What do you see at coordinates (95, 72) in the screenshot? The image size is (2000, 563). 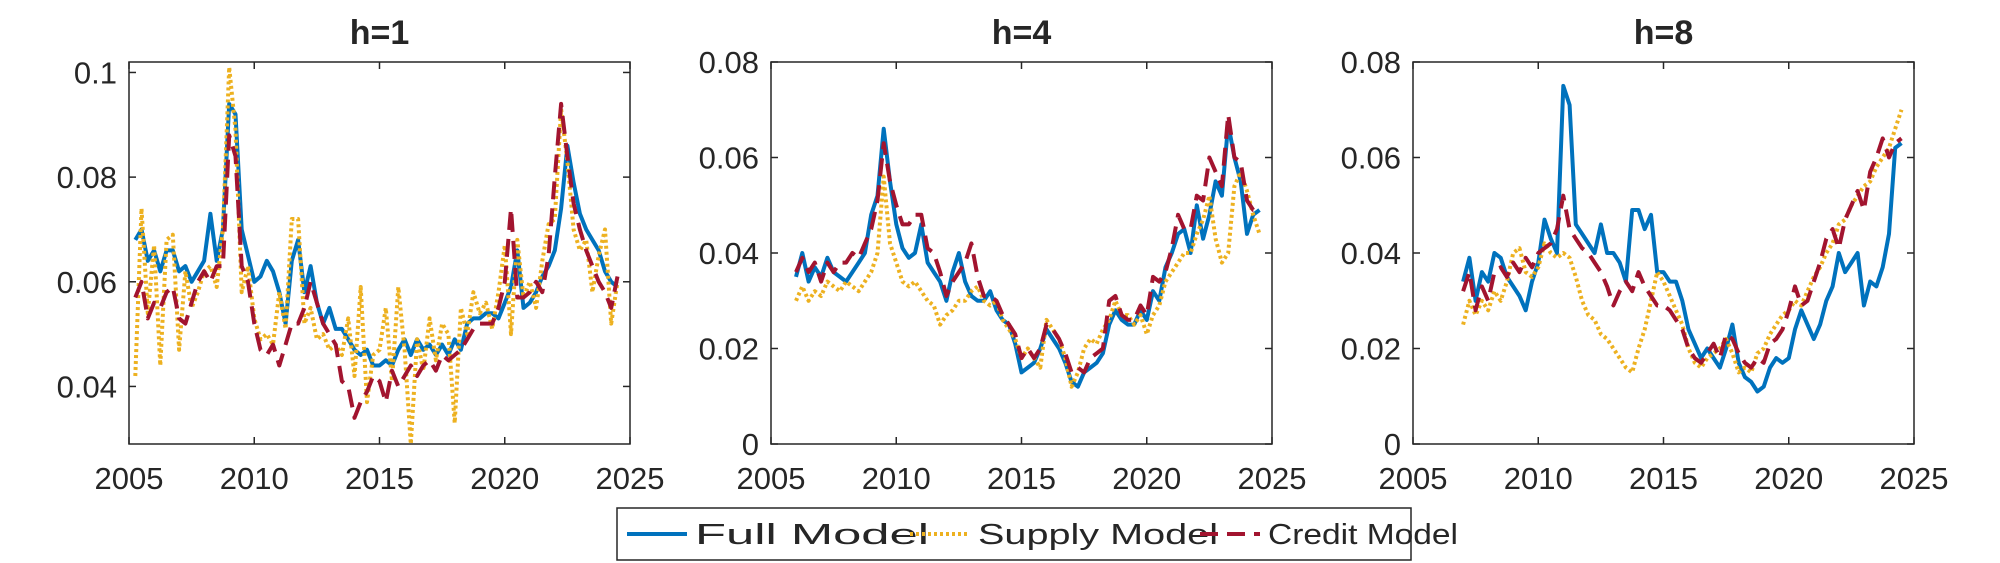 I see `y-tick-label: 0.1` at bounding box center [95, 72].